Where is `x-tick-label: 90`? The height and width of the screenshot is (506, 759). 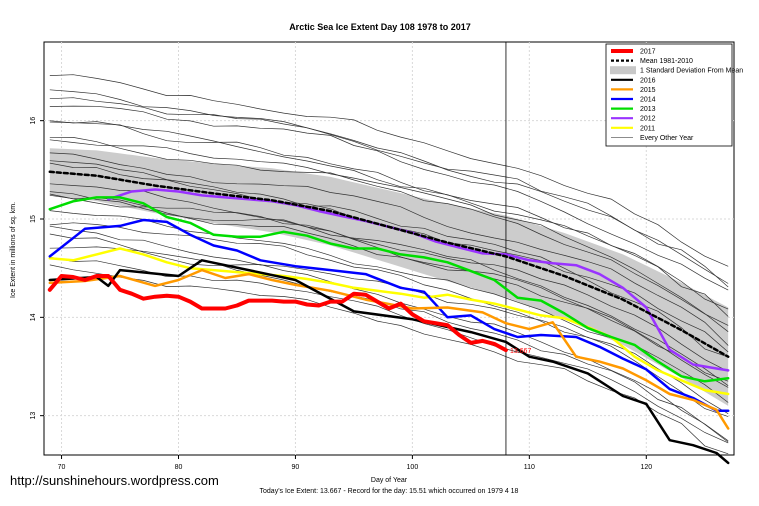 x-tick-label: 90 is located at coordinates (296, 467).